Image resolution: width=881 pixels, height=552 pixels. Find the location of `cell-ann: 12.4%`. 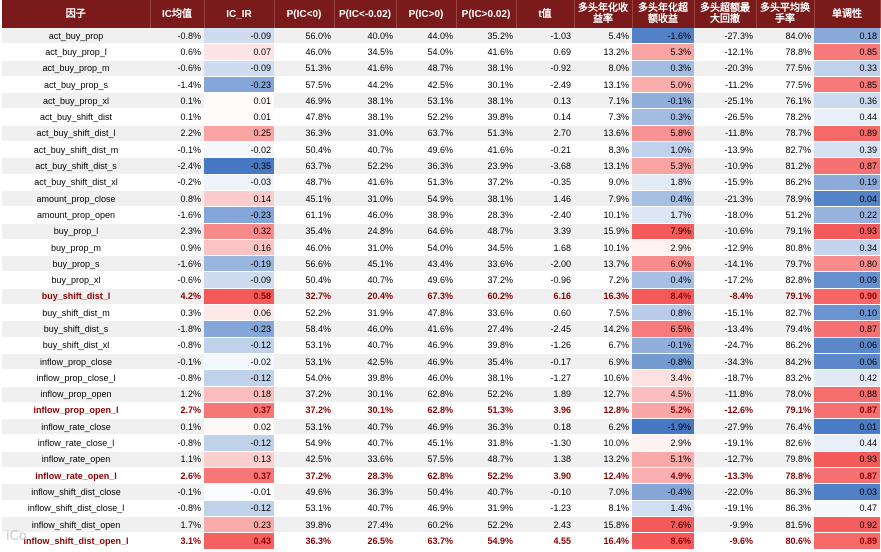

cell-ann: 12.4% is located at coordinates (603, 476).